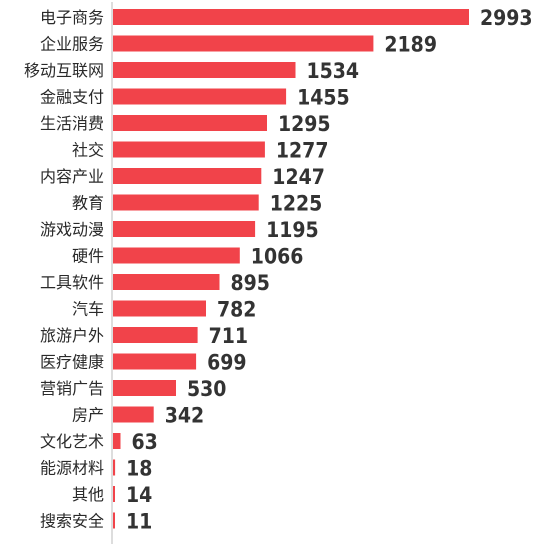 The width and height of the screenshot is (540, 546). What do you see at coordinates (72, 468) in the screenshot?
I see `category-label: 能源材料` at bounding box center [72, 468].